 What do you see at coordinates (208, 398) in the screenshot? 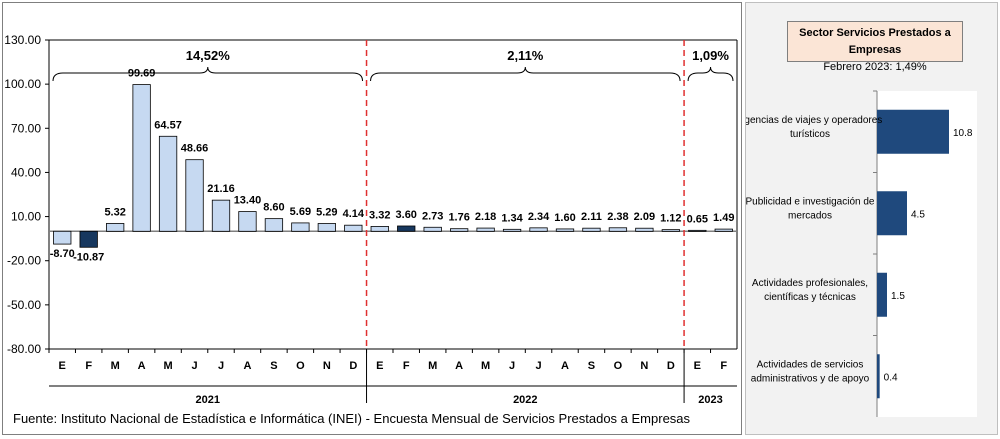
I see `year-label: 2021` at bounding box center [208, 398].